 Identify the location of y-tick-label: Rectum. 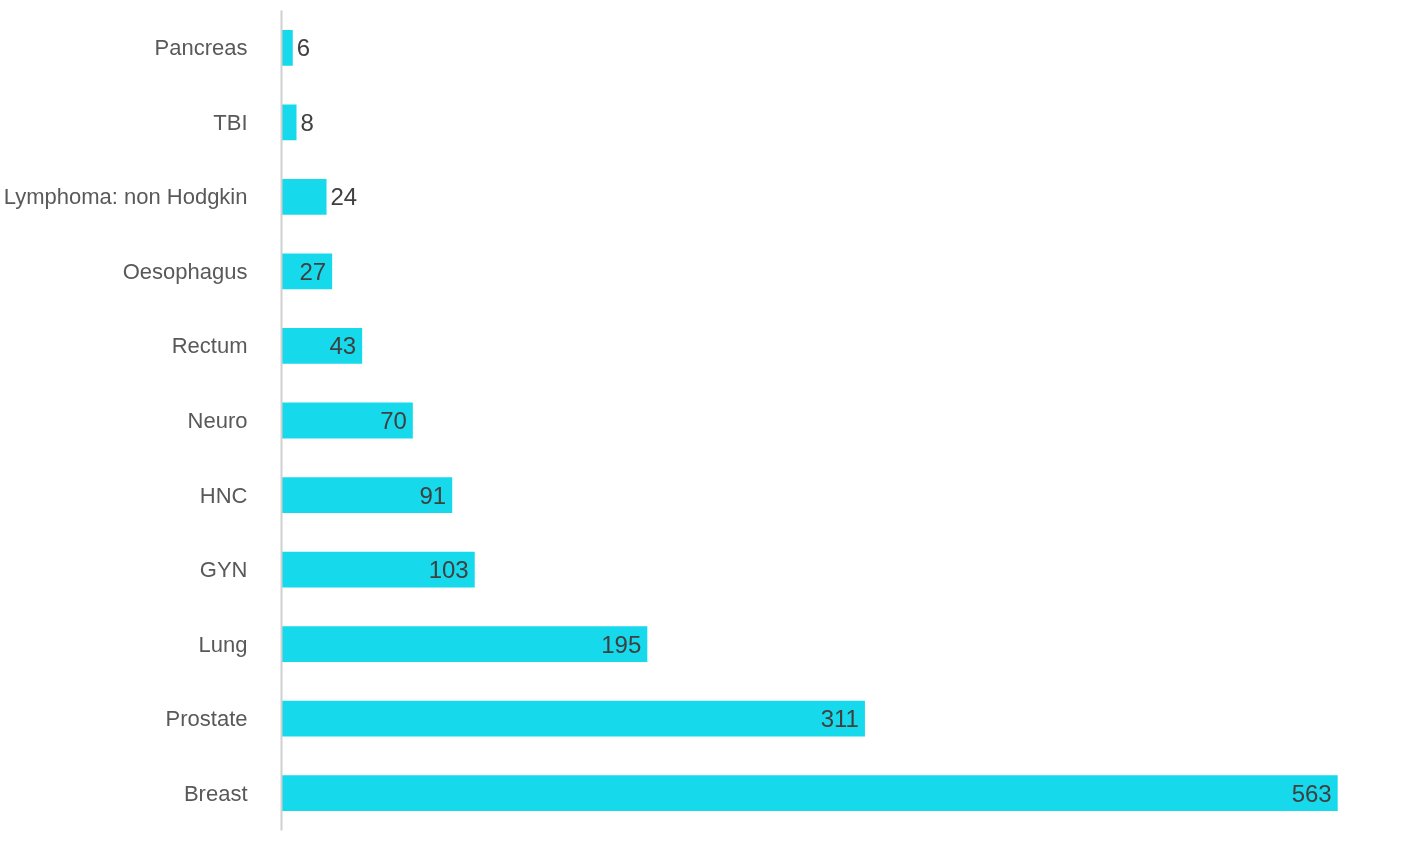
(209, 346).